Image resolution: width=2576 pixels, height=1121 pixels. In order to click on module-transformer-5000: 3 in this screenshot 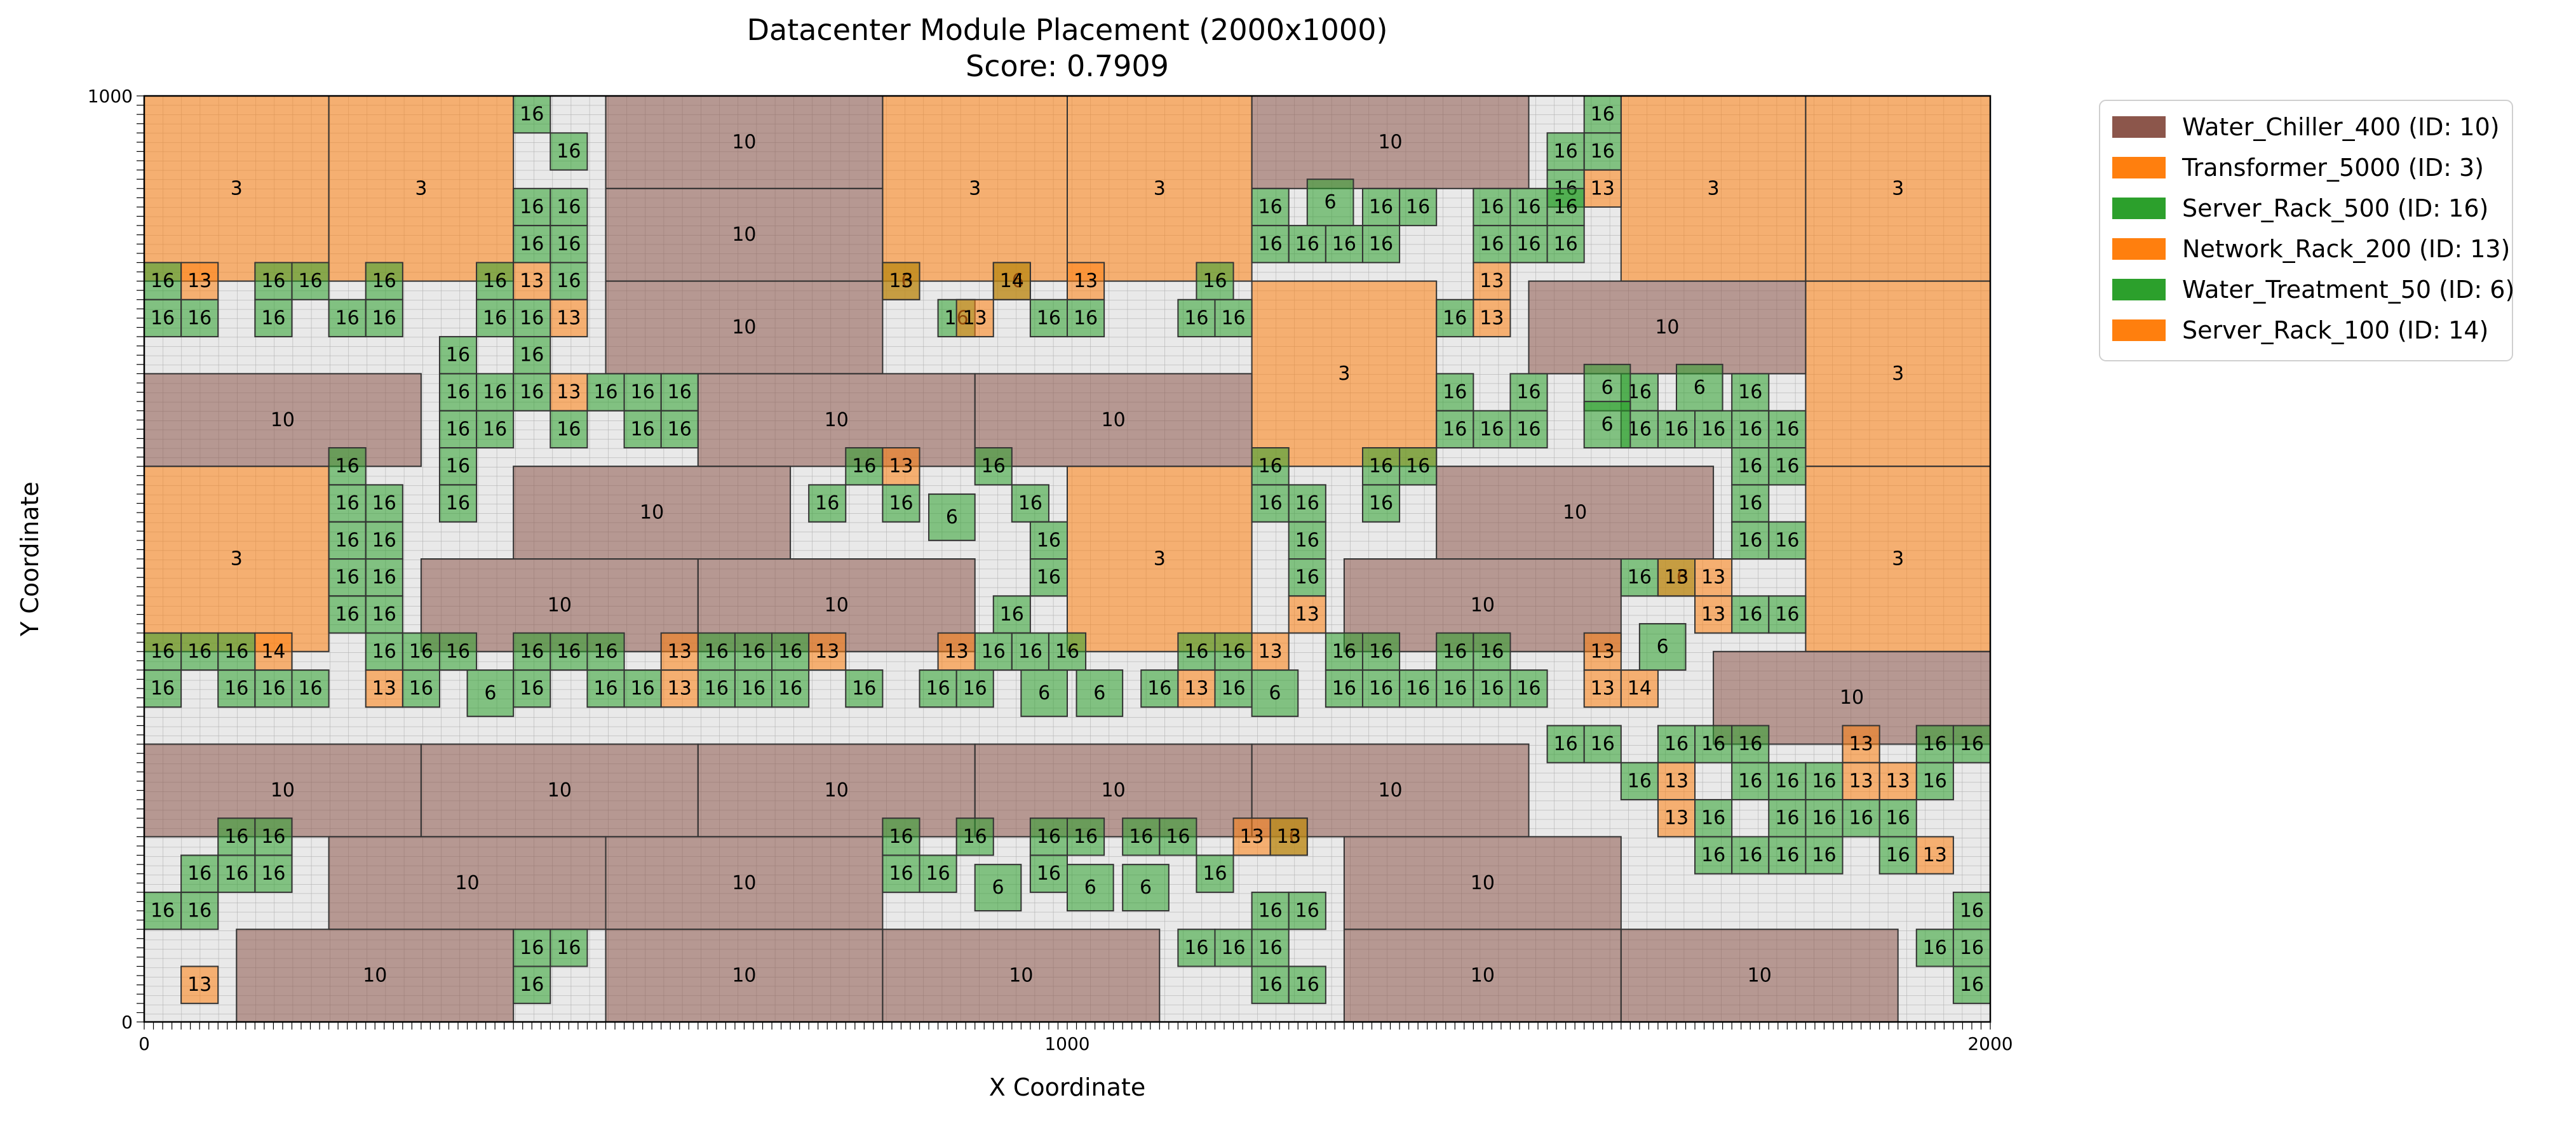, I will do `click(1713, 189)`.